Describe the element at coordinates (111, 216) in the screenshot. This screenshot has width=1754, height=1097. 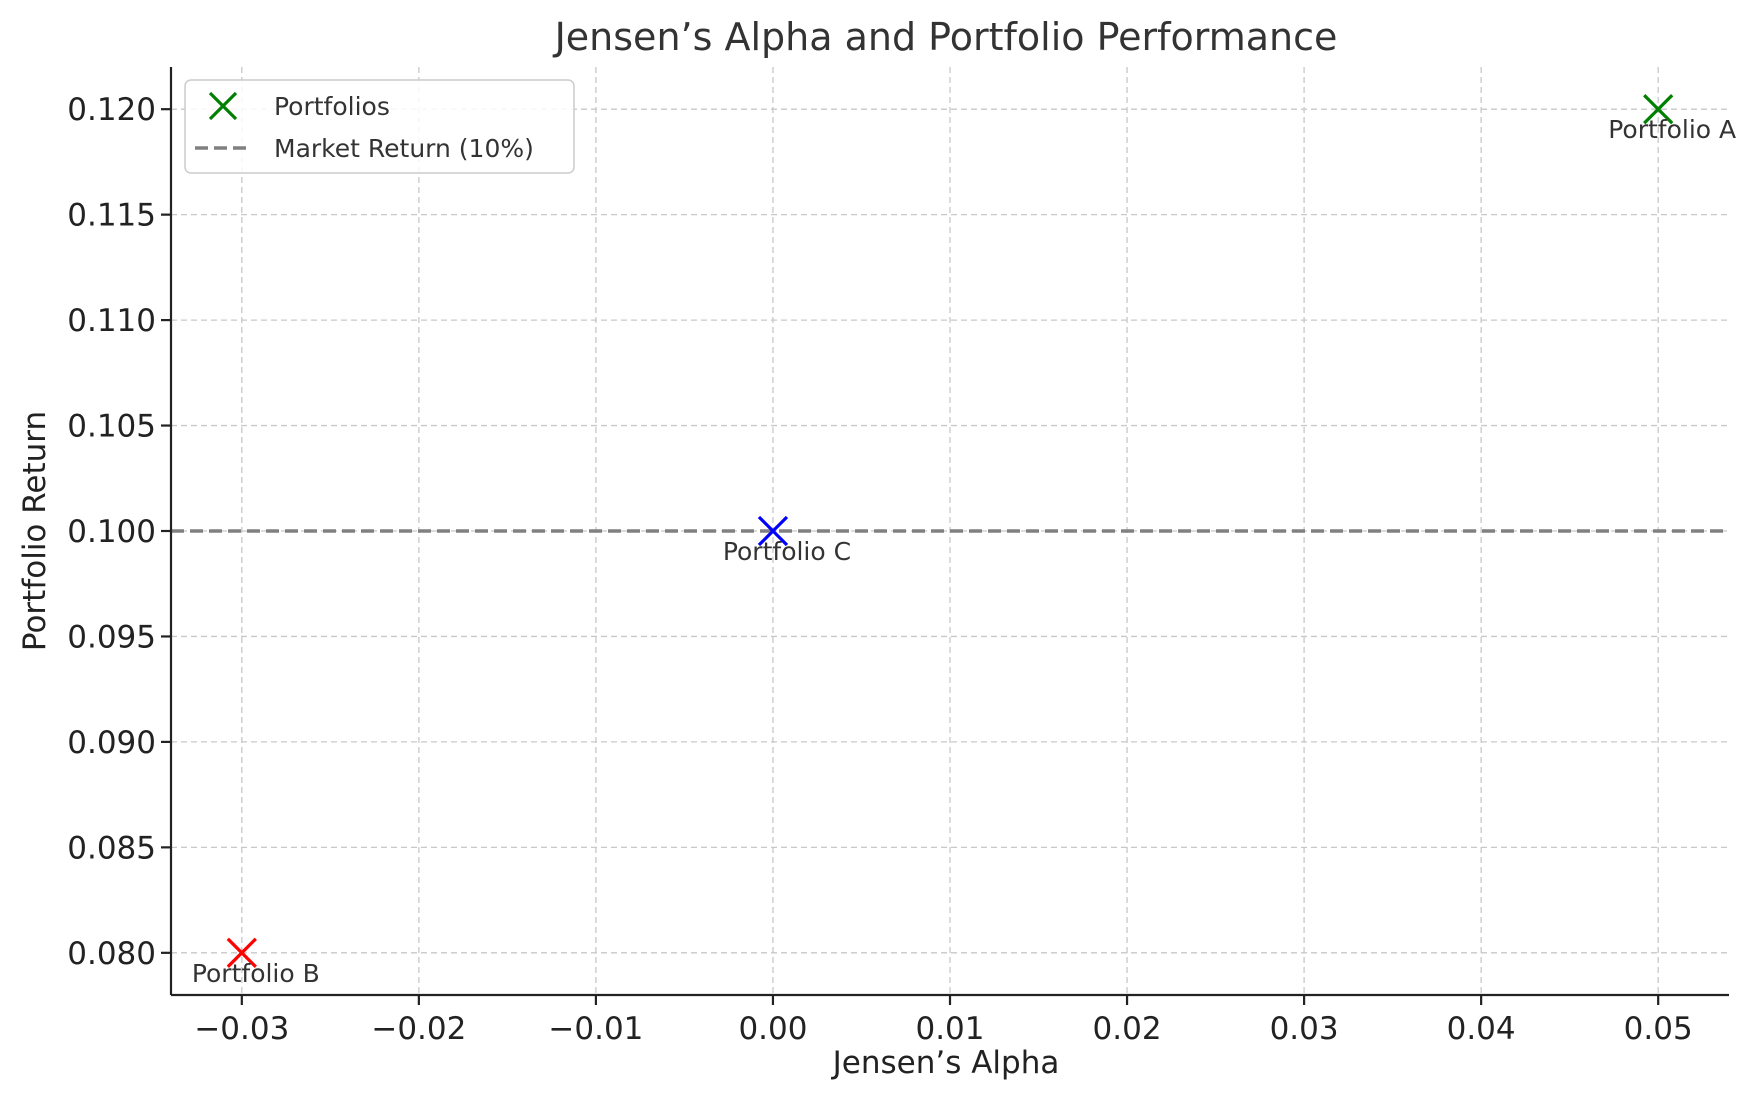
I see `y-tick-label: 0.115` at that location.